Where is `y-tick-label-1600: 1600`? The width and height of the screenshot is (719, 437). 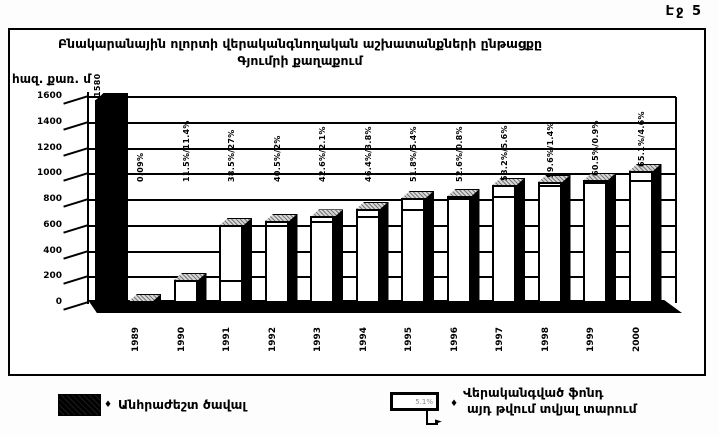 y-tick-label-1600: 1600 is located at coordinates (49, 96).